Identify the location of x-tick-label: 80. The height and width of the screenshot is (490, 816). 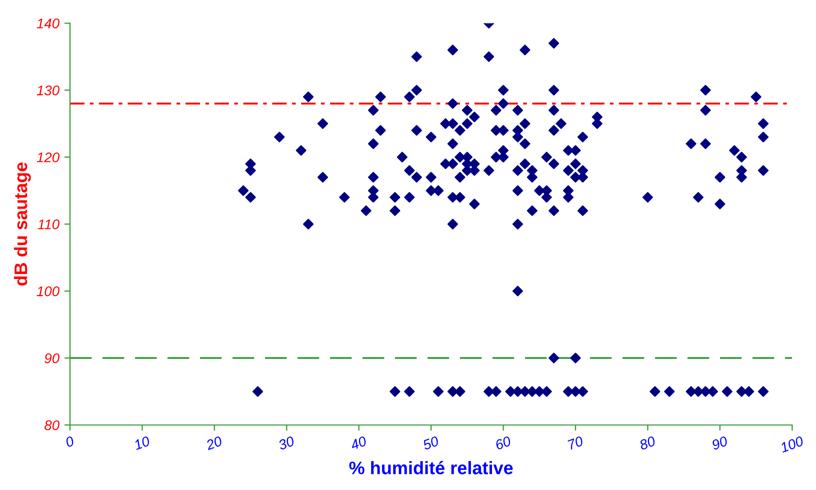
(647, 443).